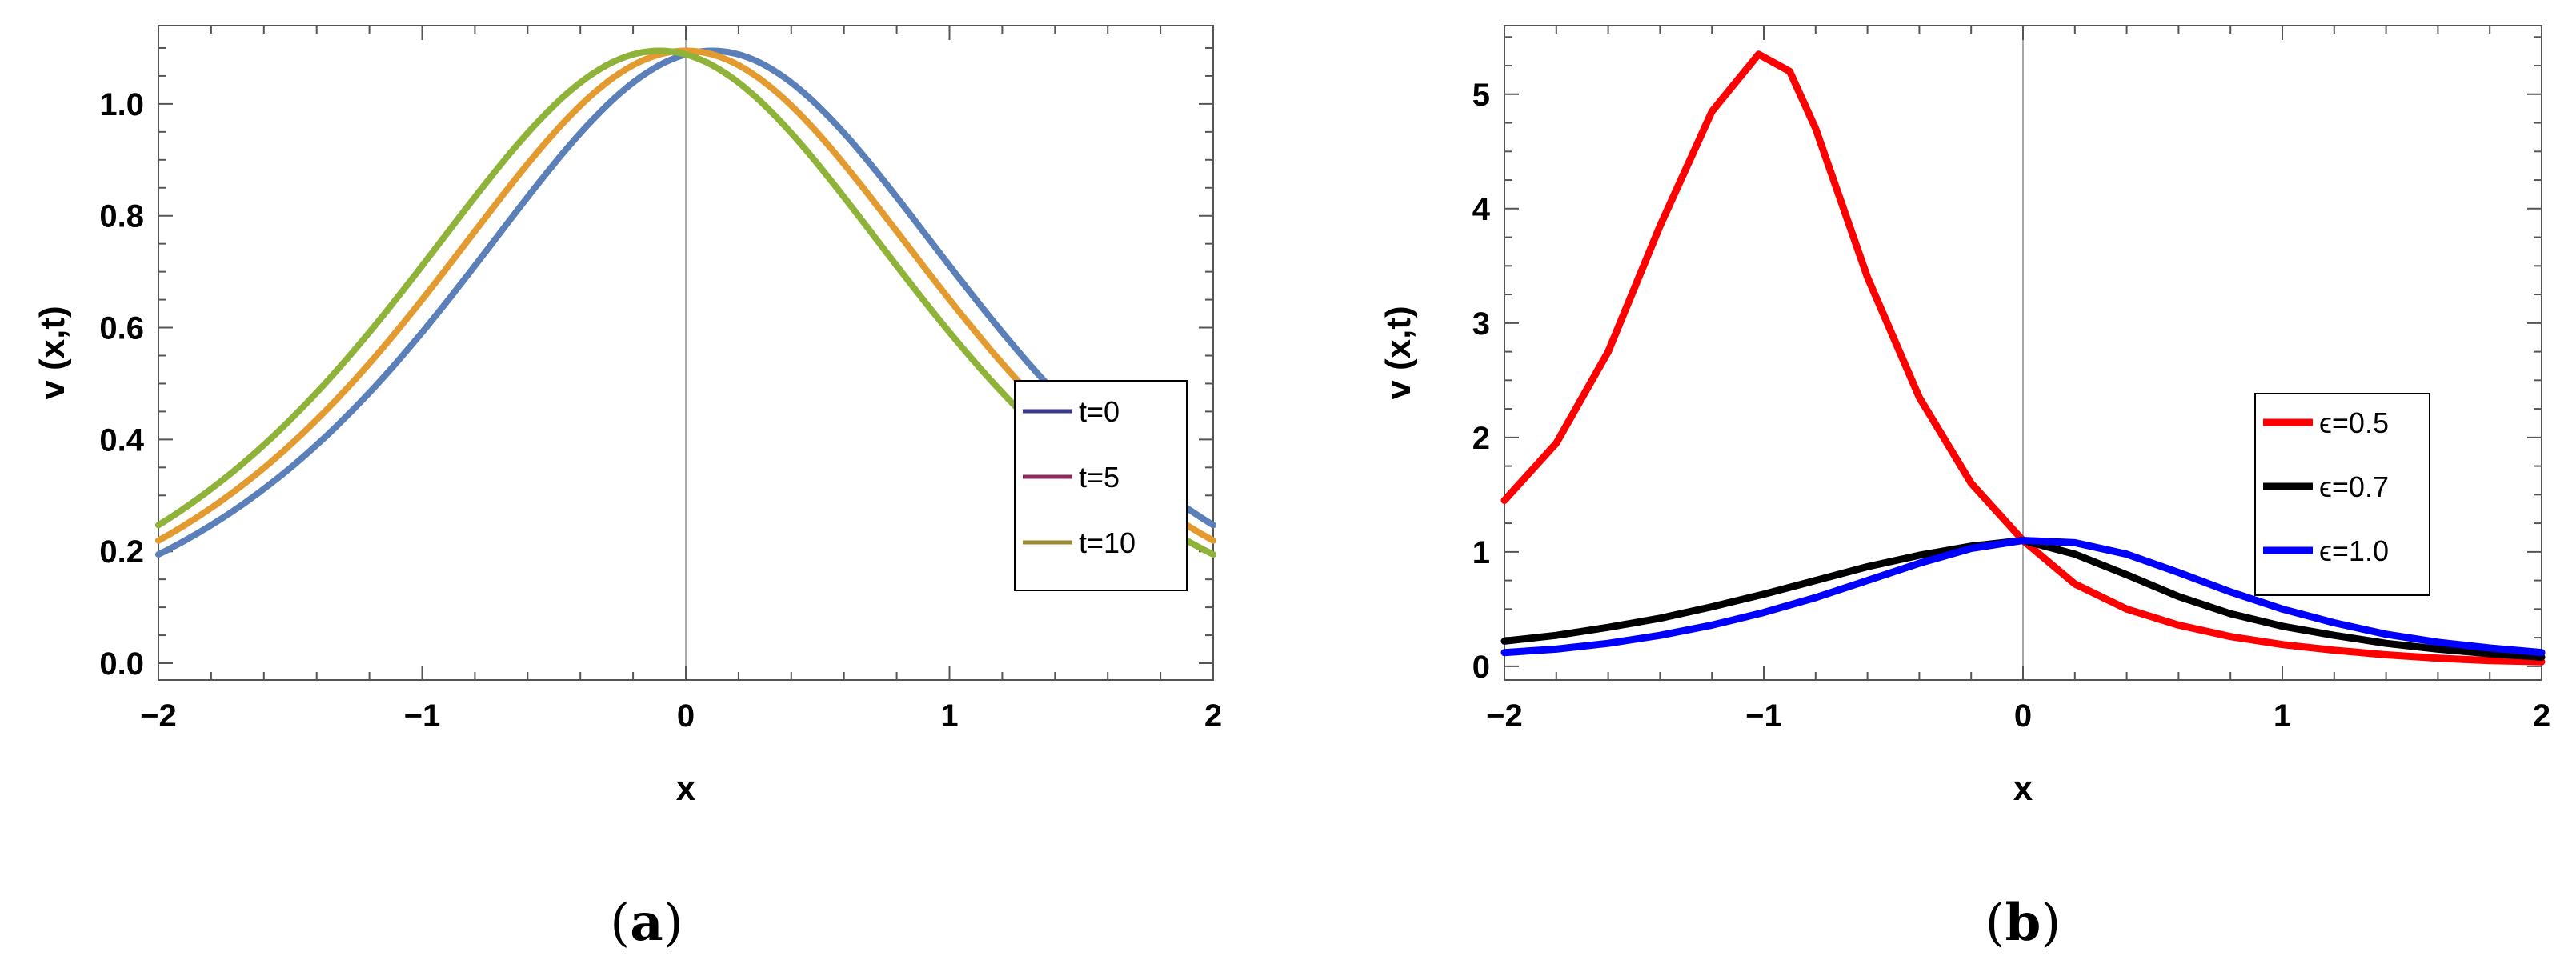  I want to click on legend-label-0: ϵ=0.5, so click(2354, 422).